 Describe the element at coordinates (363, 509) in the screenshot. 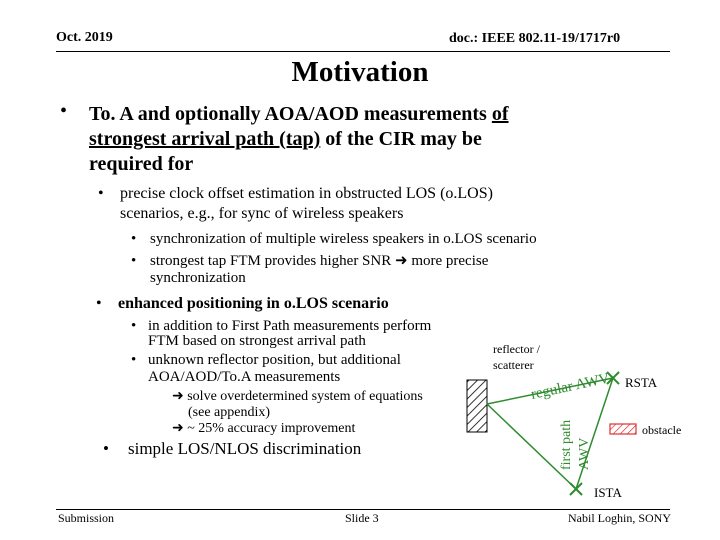

I see `footer-rule` at that location.